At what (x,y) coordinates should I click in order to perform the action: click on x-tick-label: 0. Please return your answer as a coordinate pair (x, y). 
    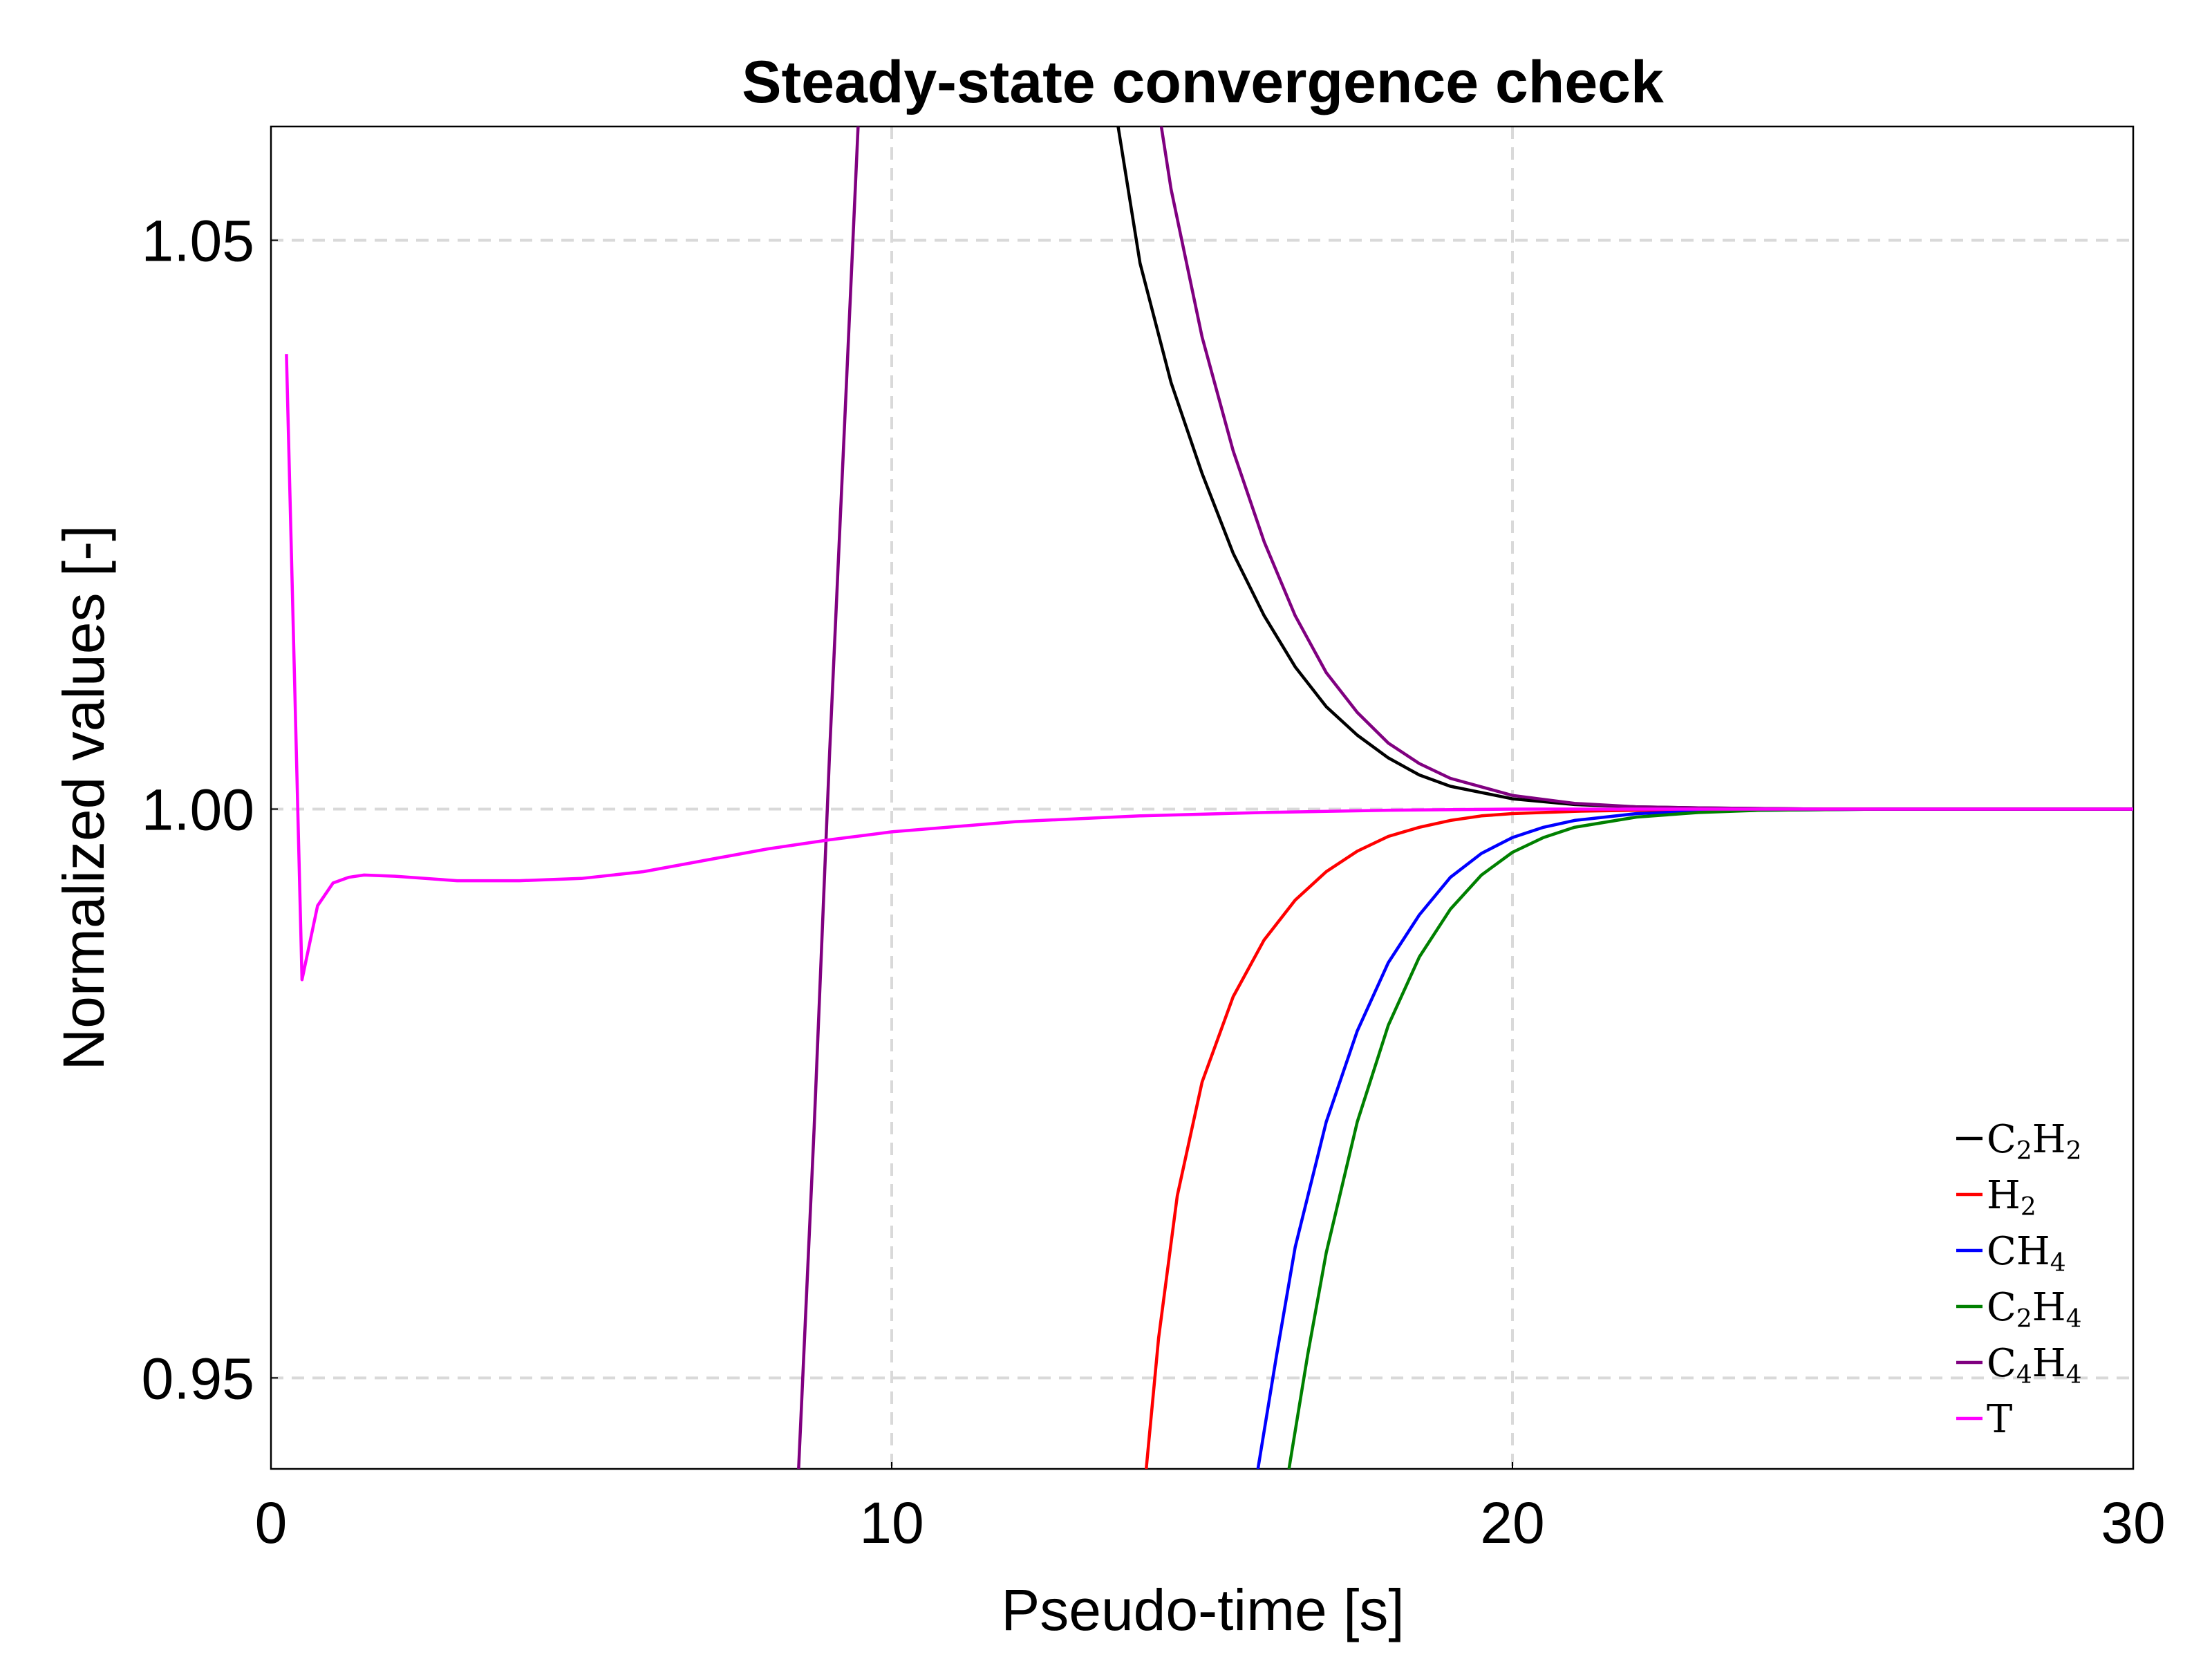
    Looking at the image, I should click on (272, 1522).